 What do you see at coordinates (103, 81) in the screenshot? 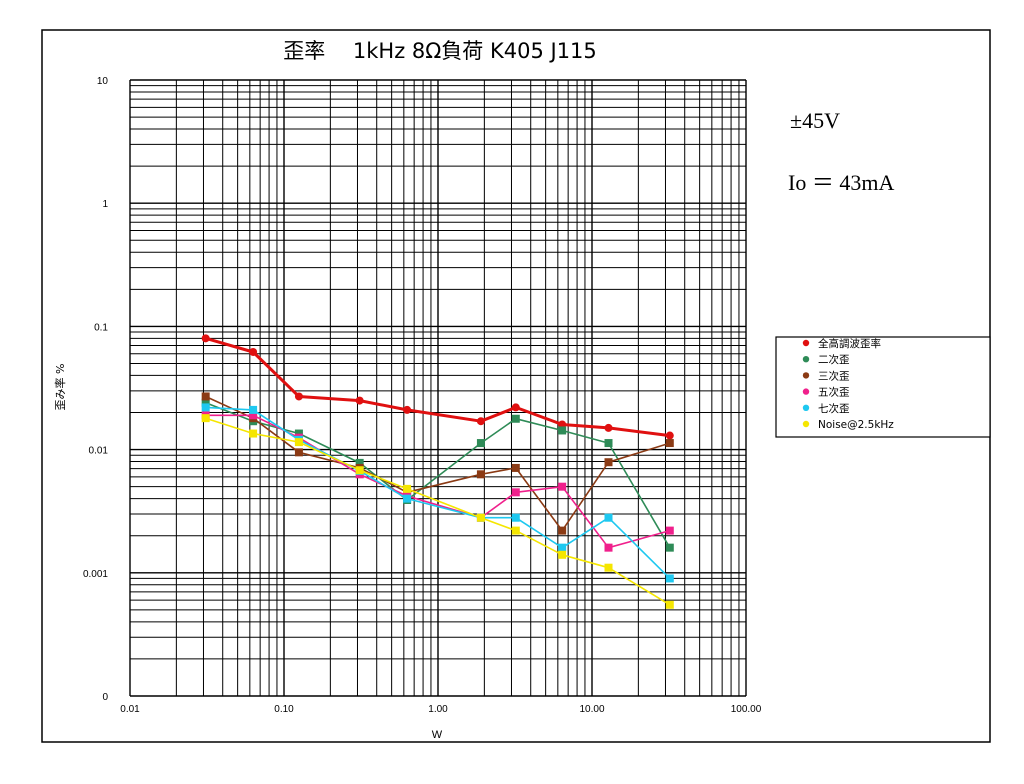
I see `y-tick-label: 10` at bounding box center [103, 81].